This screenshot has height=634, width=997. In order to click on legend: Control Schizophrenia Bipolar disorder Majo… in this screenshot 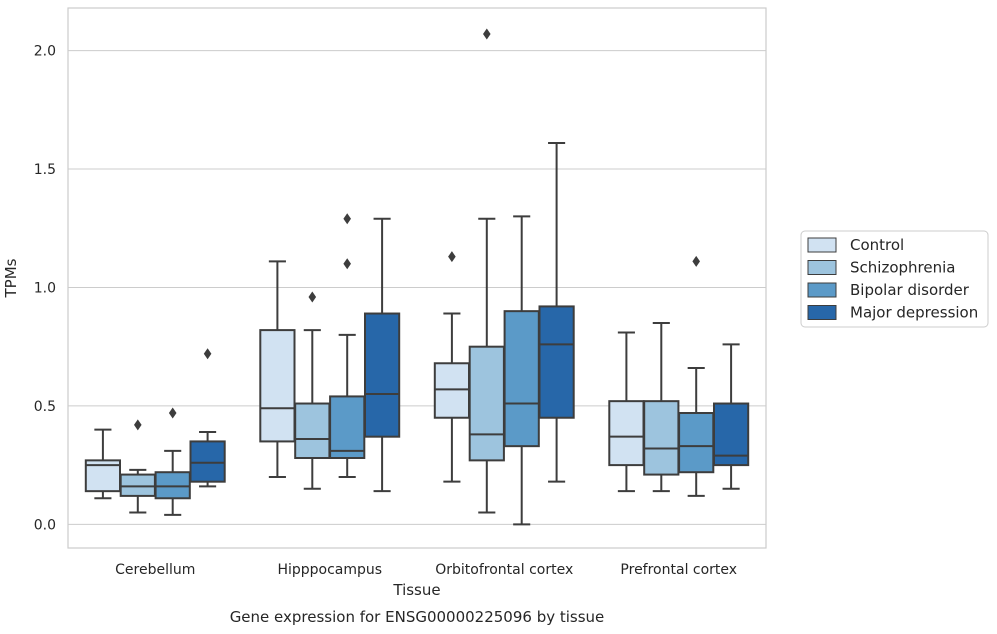, I will do `click(894, 279)`.